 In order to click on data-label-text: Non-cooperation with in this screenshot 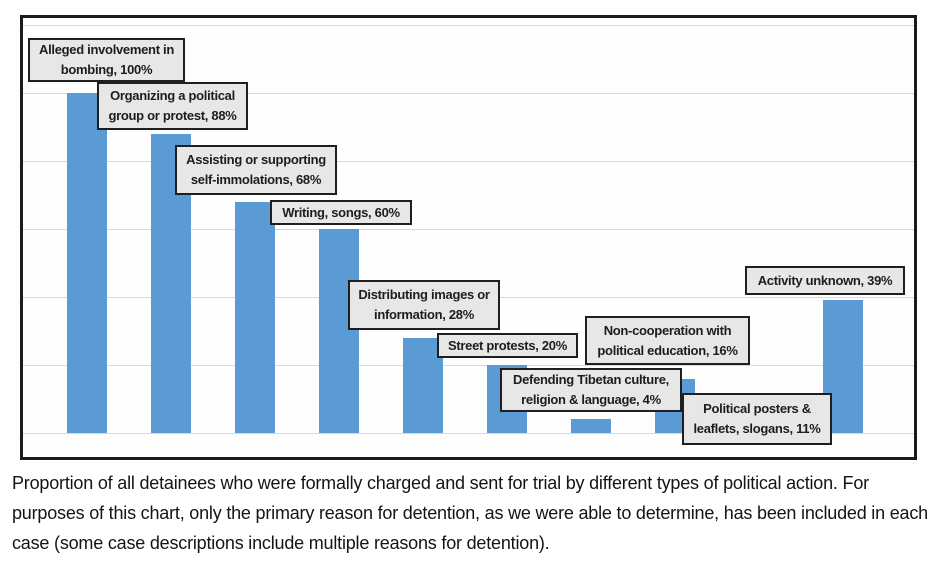, I will do `click(667, 330)`.